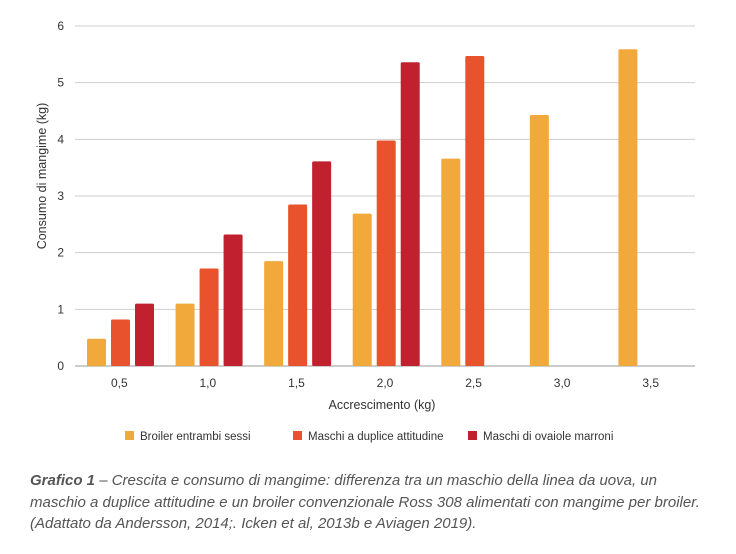  What do you see at coordinates (473, 383) in the screenshot?
I see `x-tick-label: 2,5` at bounding box center [473, 383].